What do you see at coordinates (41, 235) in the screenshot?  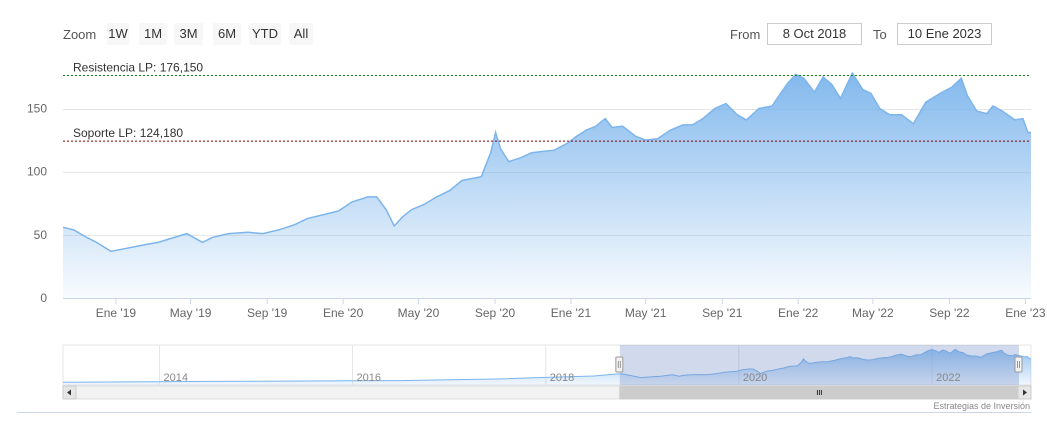 I see `y-tick-label: 50` at bounding box center [41, 235].